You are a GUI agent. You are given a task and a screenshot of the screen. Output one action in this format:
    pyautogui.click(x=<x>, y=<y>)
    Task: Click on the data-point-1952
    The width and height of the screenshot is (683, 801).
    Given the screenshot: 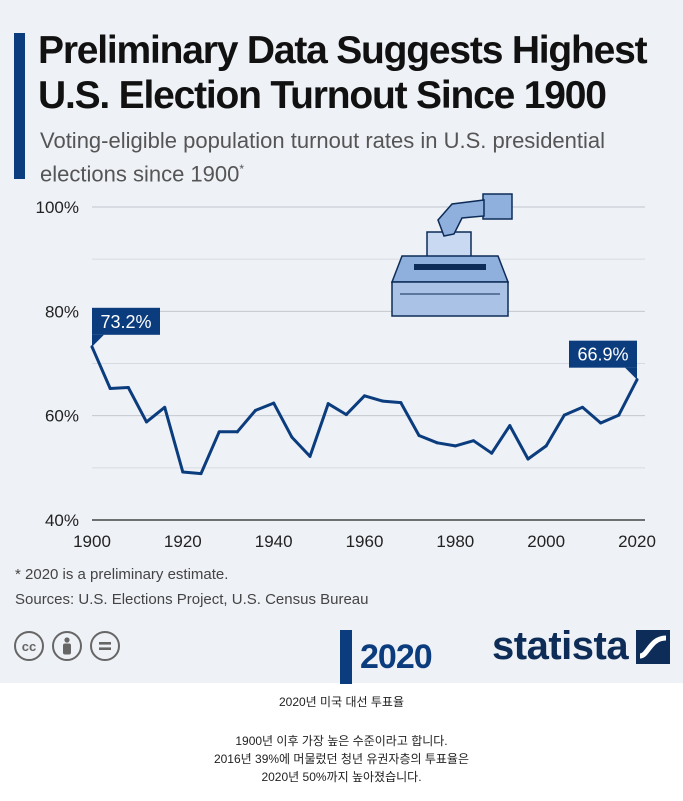 What is the action you would take?
    pyautogui.click(x=328, y=404)
    